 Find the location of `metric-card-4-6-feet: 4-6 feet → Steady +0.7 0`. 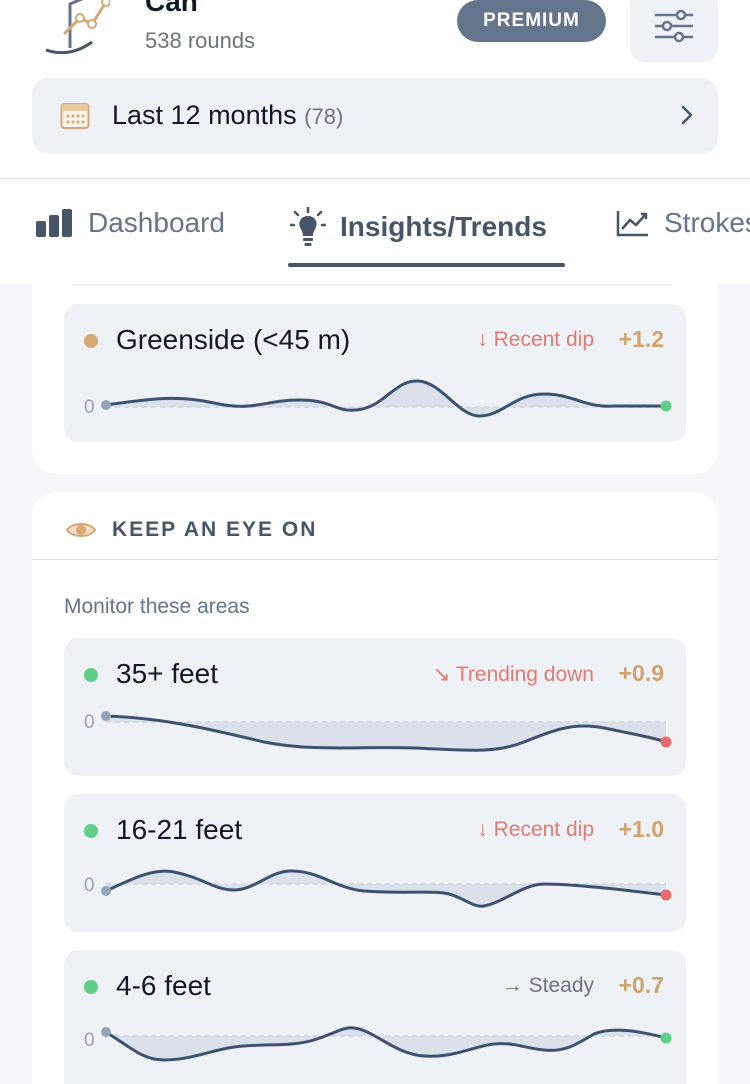

metric-card-4-6-feet: 4-6 feet → Steady +0.7 0 is located at coordinates (375, 1017).